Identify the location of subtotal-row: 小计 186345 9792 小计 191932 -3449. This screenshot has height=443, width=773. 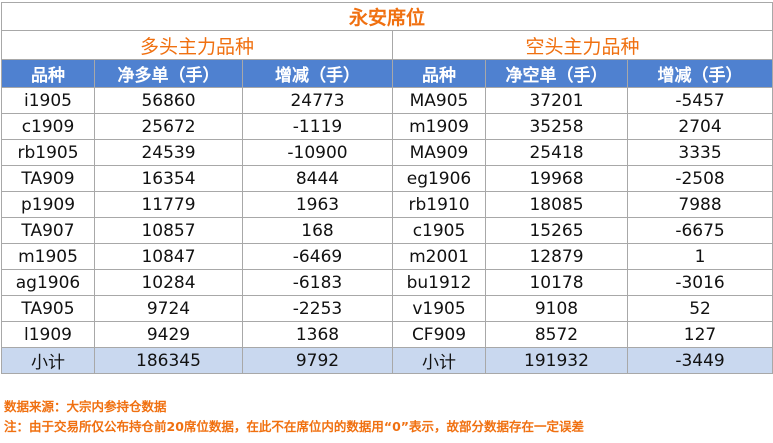
(387, 360).